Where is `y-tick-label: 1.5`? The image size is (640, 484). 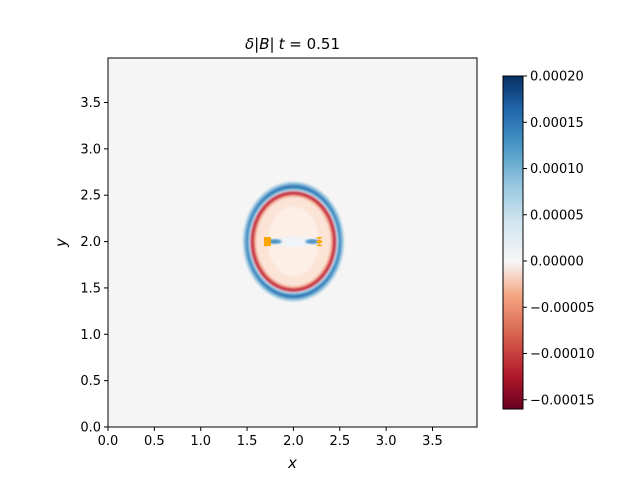 y-tick-label: 1.5 is located at coordinates (90, 288).